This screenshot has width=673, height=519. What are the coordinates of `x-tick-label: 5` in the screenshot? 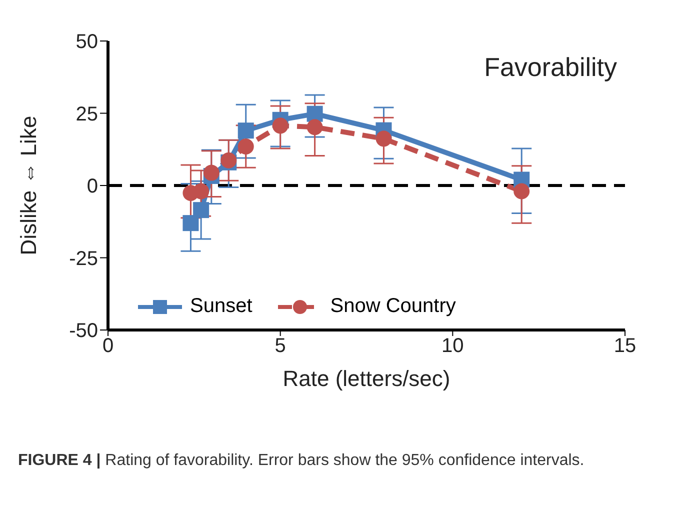 It's located at (280, 346).